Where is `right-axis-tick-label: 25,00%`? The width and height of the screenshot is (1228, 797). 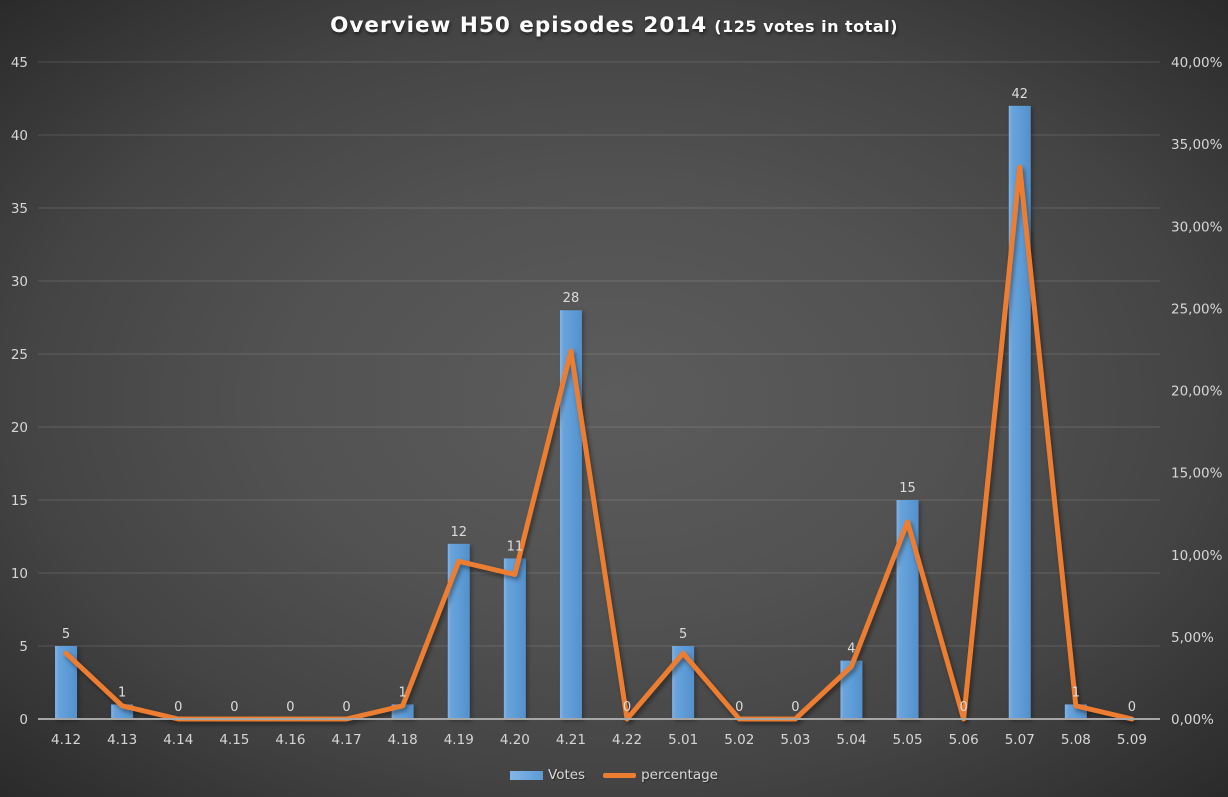 right-axis-tick-label: 25,00% is located at coordinates (1197, 309).